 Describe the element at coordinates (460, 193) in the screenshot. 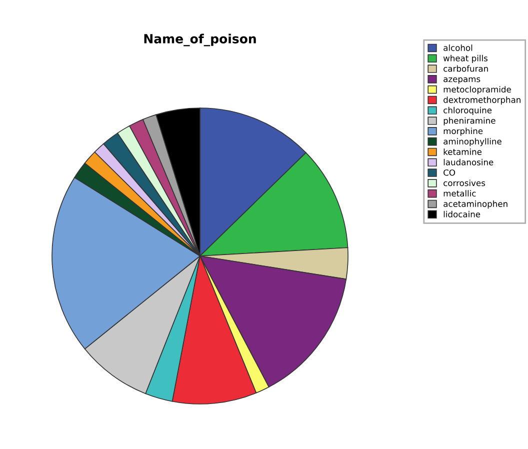

I see `legend-label: metallic` at that location.